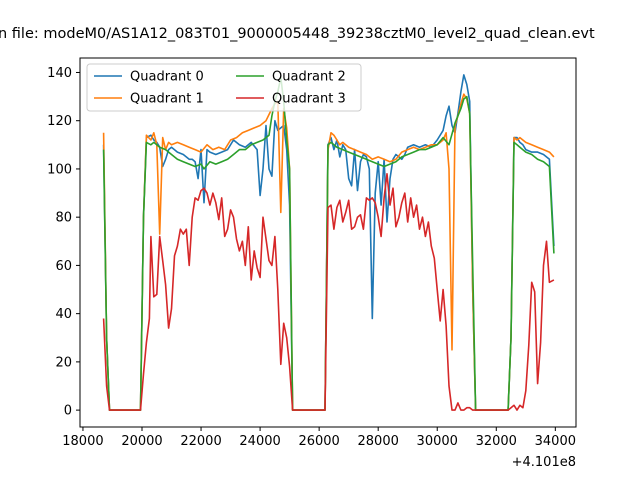 The image size is (640, 480). I want to click on x-tick-label: 26000, so click(318, 441).